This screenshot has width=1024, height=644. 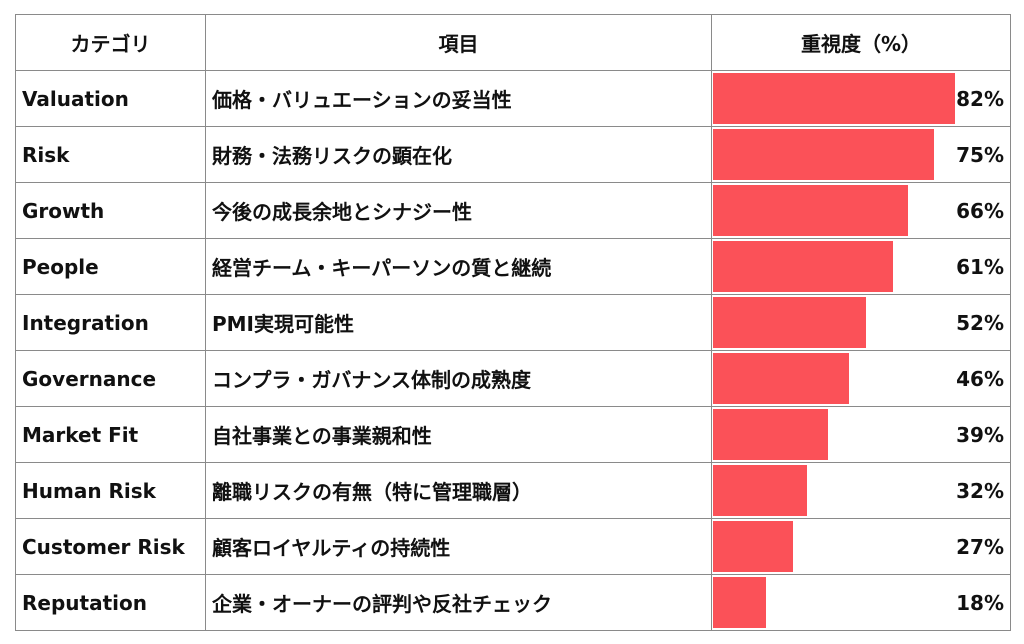 I want to click on item-label: 価格・バリュエーションの妥当性, so click(x=458, y=98).